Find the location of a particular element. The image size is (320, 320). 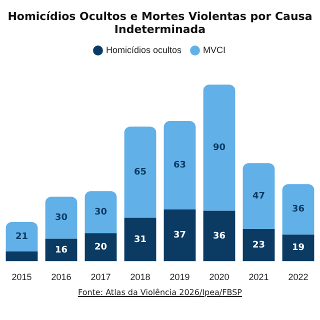

data-label: 63 is located at coordinates (179, 165).